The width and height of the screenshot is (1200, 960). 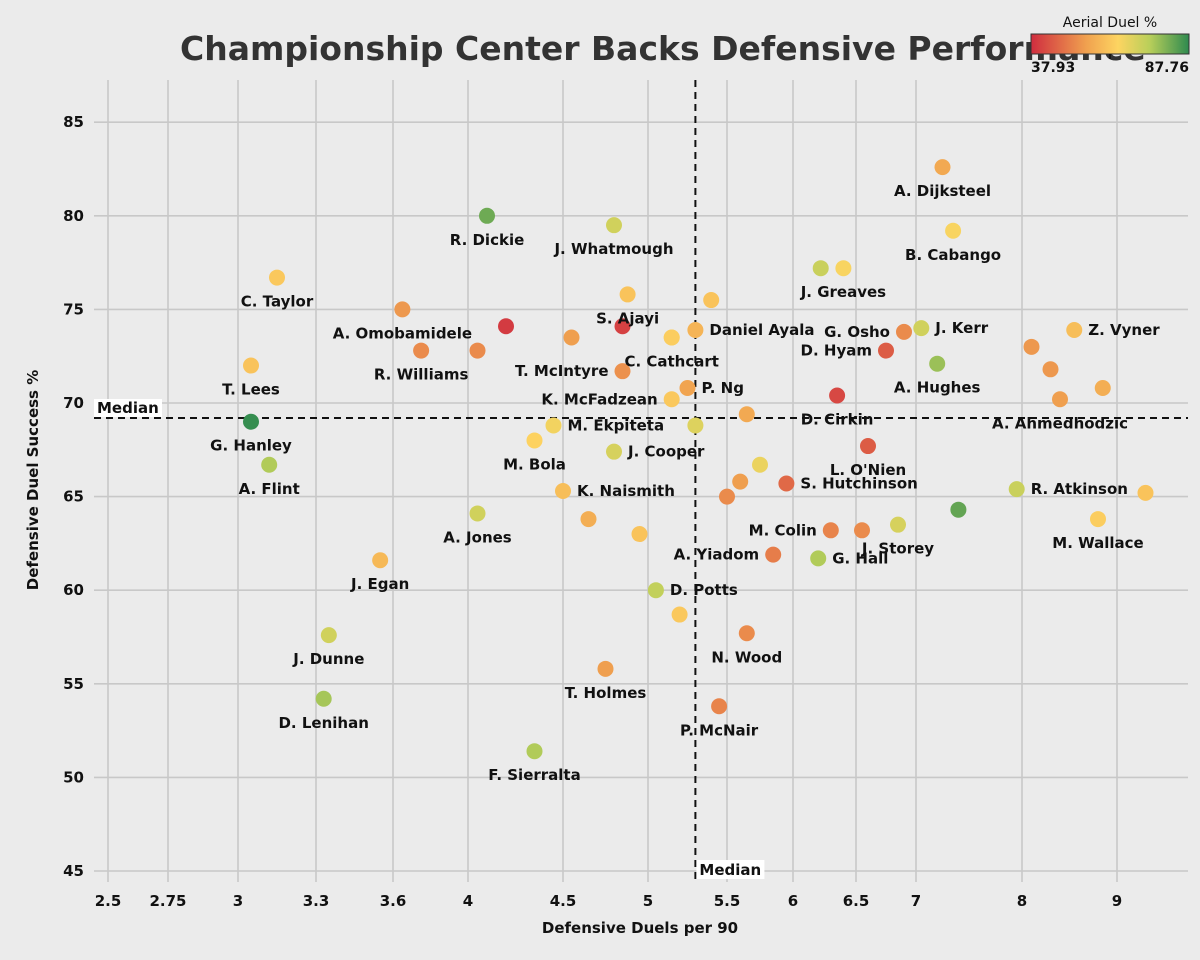 What do you see at coordinates (860, 558) in the screenshot?
I see `point-label: G. Hall` at bounding box center [860, 558].